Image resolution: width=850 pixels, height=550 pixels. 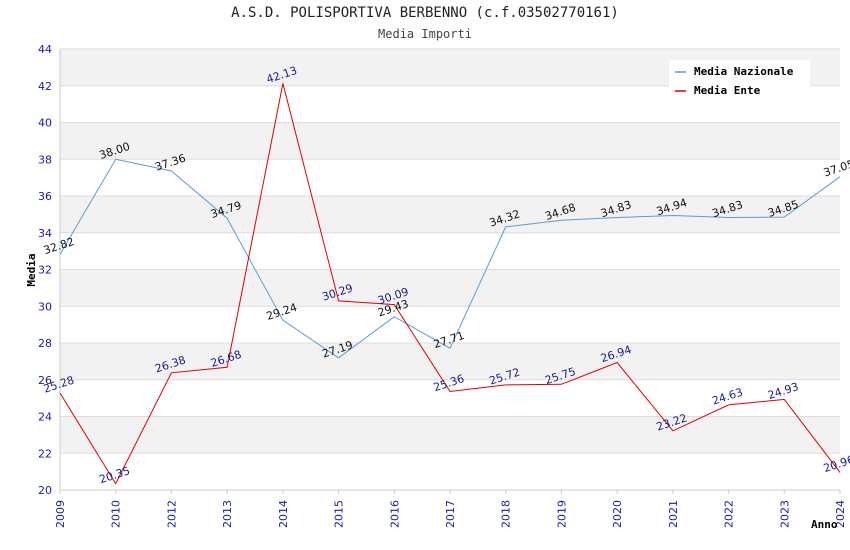 I want to click on y-tick-label: 26, so click(x=45, y=380).